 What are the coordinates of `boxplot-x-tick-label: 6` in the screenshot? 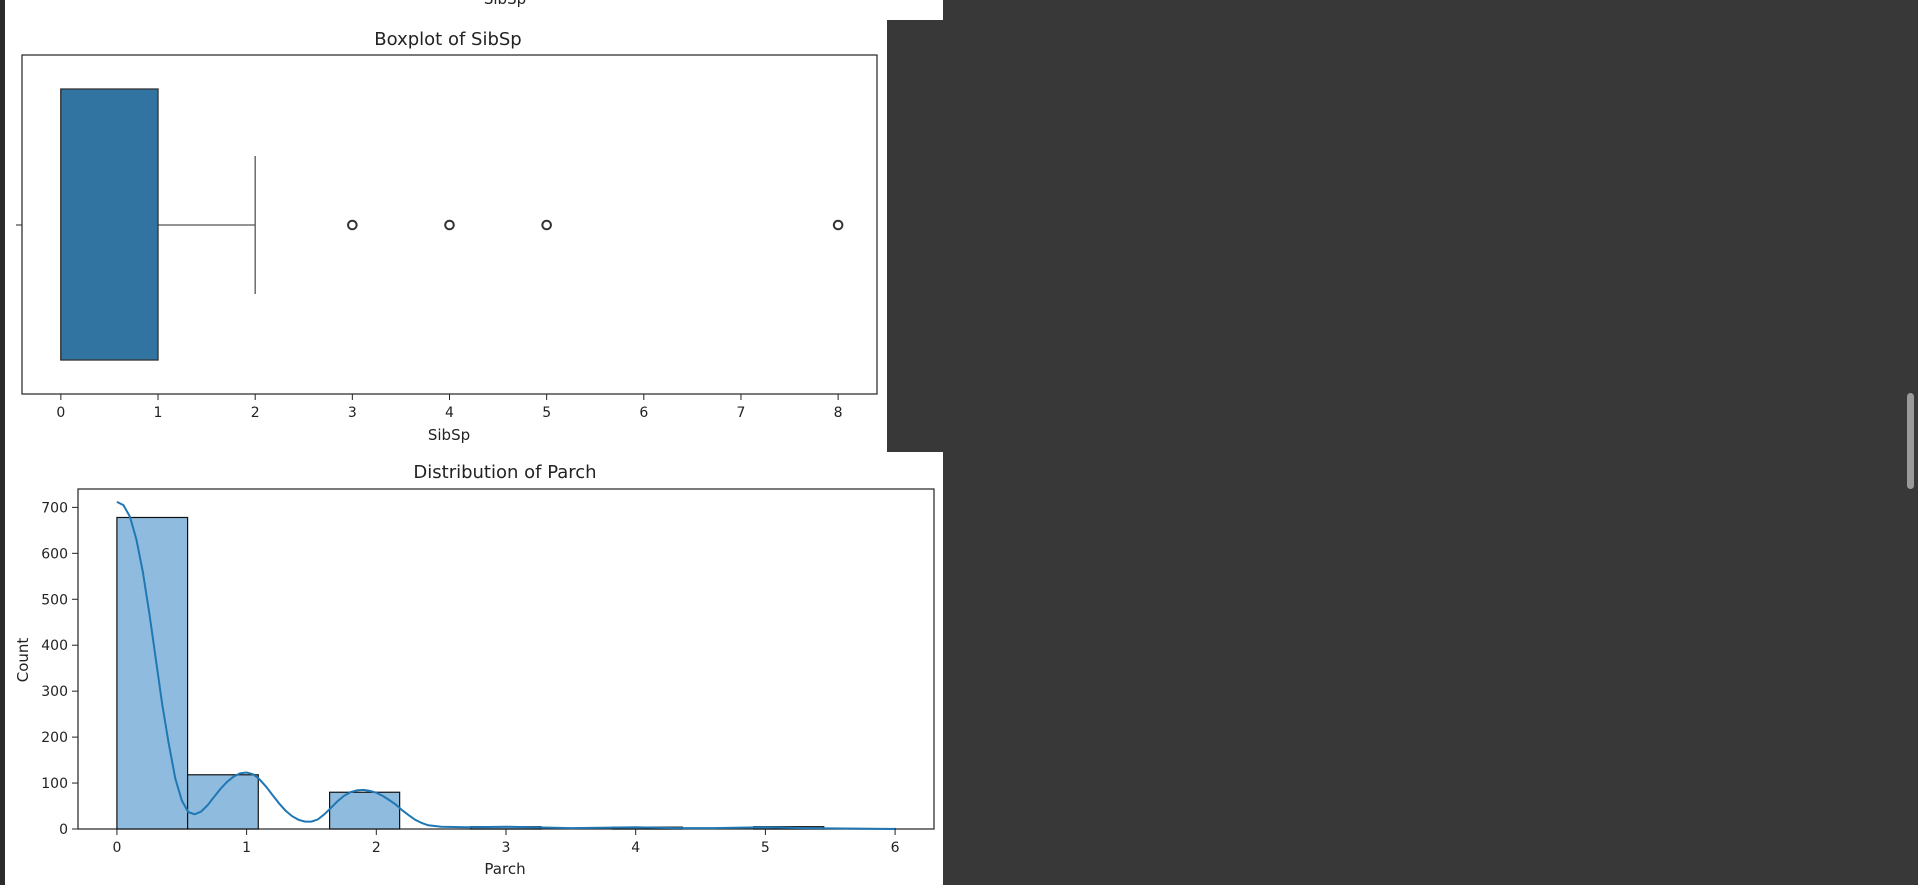 It's located at (643, 413).